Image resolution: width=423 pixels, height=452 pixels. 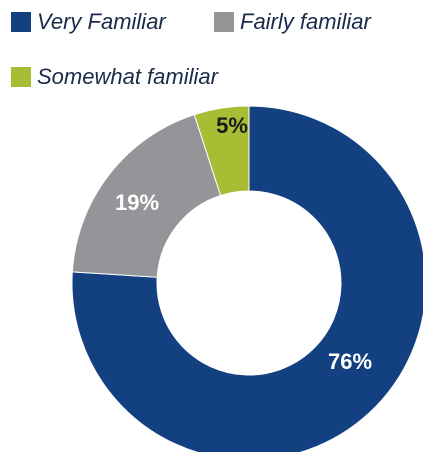 What do you see at coordinates (127, 76) in the screenshot?
I see `legend-label-somewhat-familiar: Somewhat familiar` at bounding box center [127, 76].